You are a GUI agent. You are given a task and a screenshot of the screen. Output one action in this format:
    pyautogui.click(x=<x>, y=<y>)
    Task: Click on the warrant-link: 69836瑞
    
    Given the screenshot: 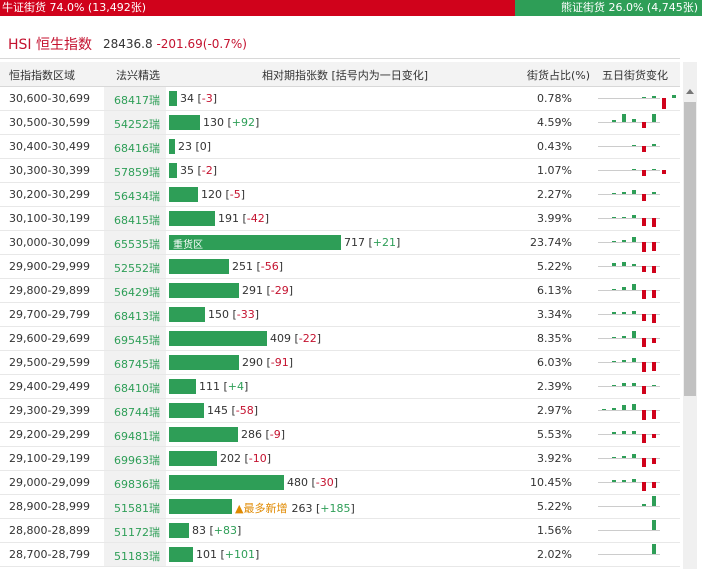 What is the action you would take?
    pyautogui.click(x=137, y=484)
    